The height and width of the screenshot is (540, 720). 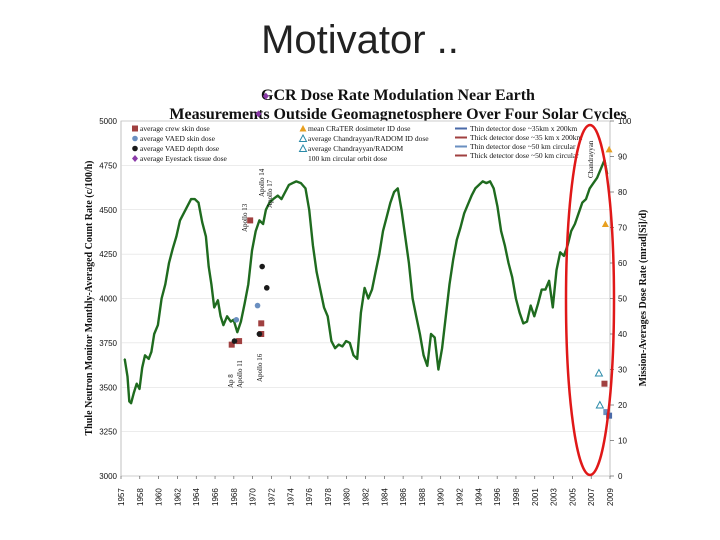 What do you see at coordinates (572, 497) in the screenshot?
I see `x-tick-label-24: 2005` at bounding box center [572, 497].